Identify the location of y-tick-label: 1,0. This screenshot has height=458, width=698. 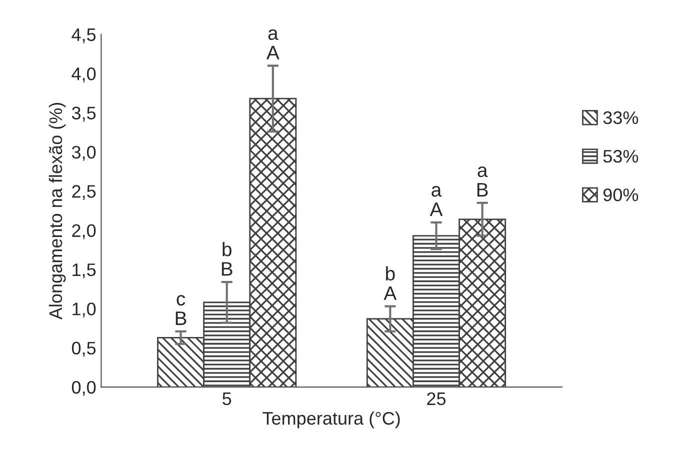
(84, 310).